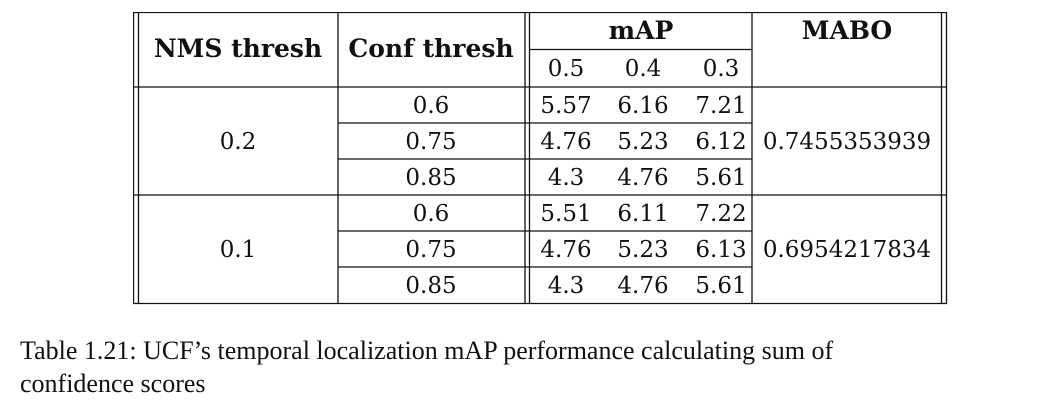  What do you see at coordinates (643, 69) in the screenshot?
I see `header-iou-1: 0.4` at bounding box center [643, 69].